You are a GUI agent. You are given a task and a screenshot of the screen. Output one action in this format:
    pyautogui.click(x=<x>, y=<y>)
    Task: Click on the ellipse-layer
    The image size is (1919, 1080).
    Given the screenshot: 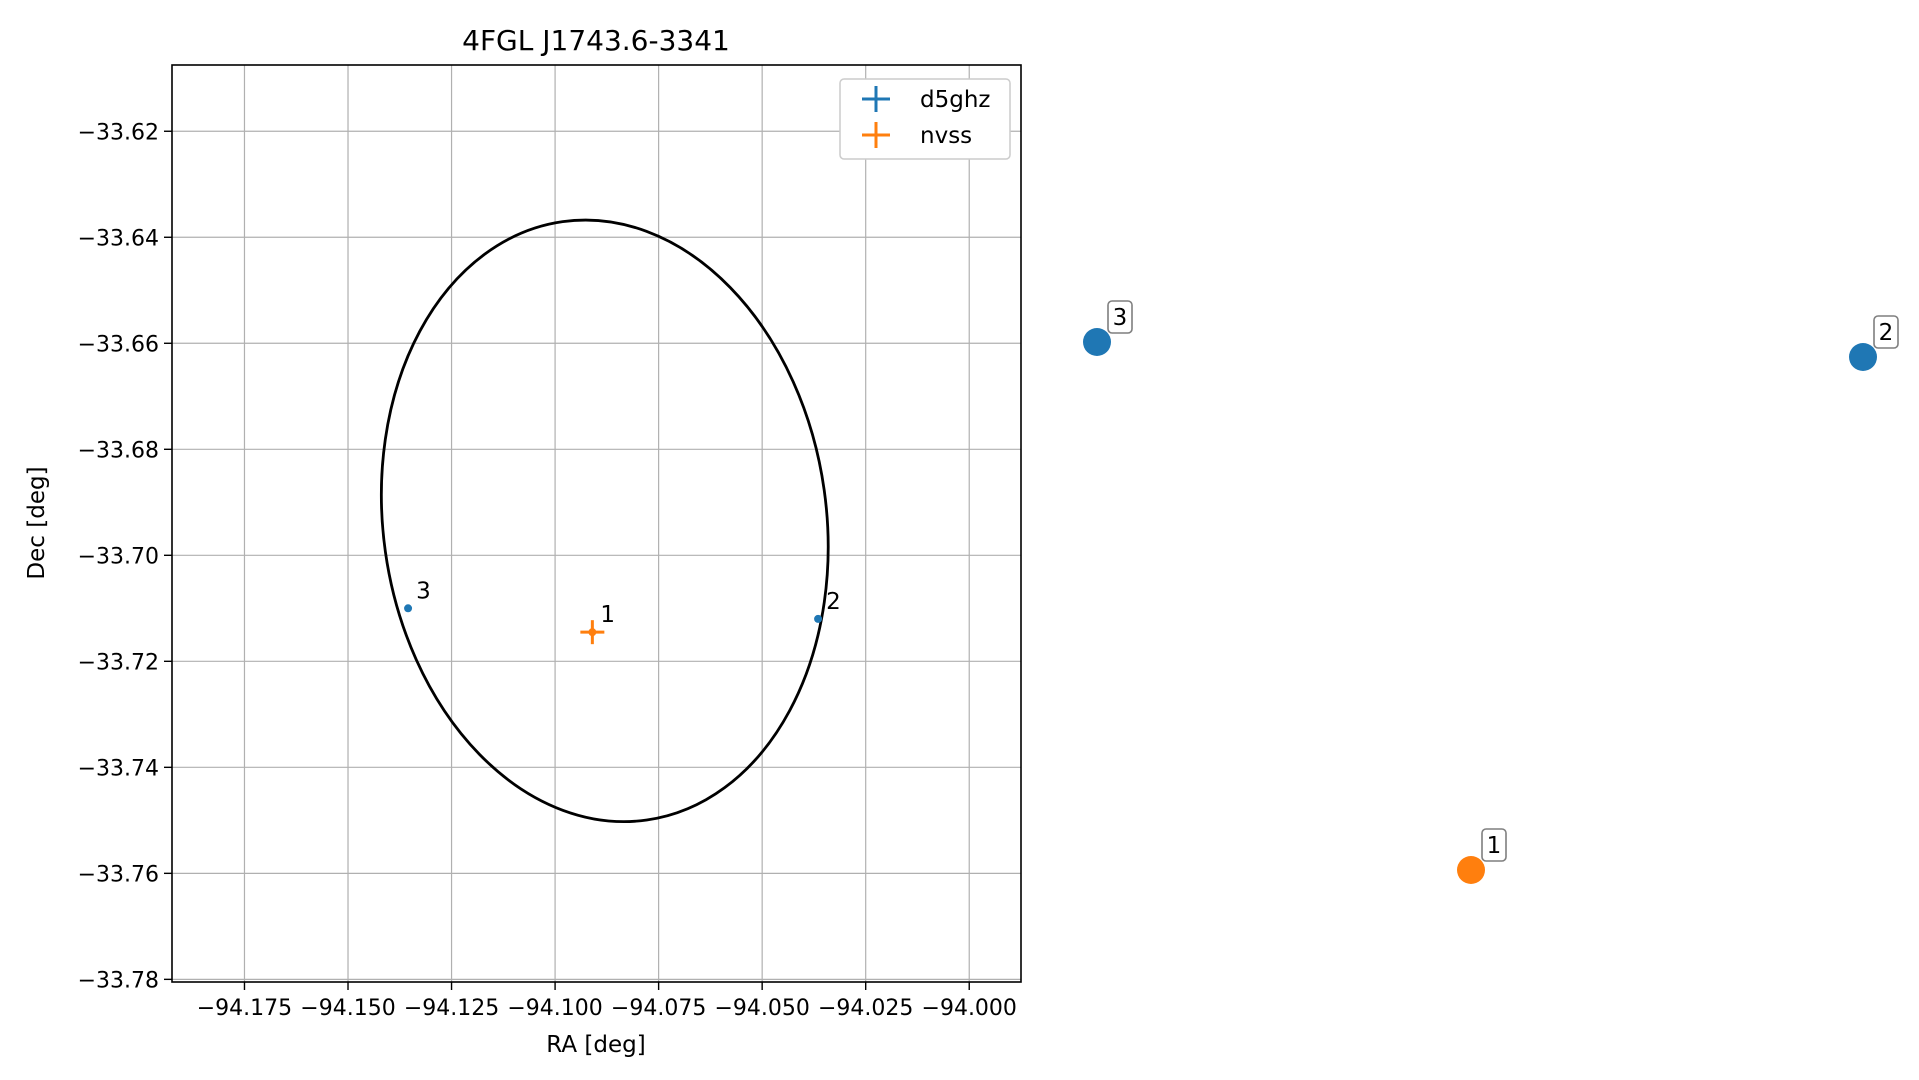 What is the action you would take?
    pyautogui.click(x=604, y=521)
    